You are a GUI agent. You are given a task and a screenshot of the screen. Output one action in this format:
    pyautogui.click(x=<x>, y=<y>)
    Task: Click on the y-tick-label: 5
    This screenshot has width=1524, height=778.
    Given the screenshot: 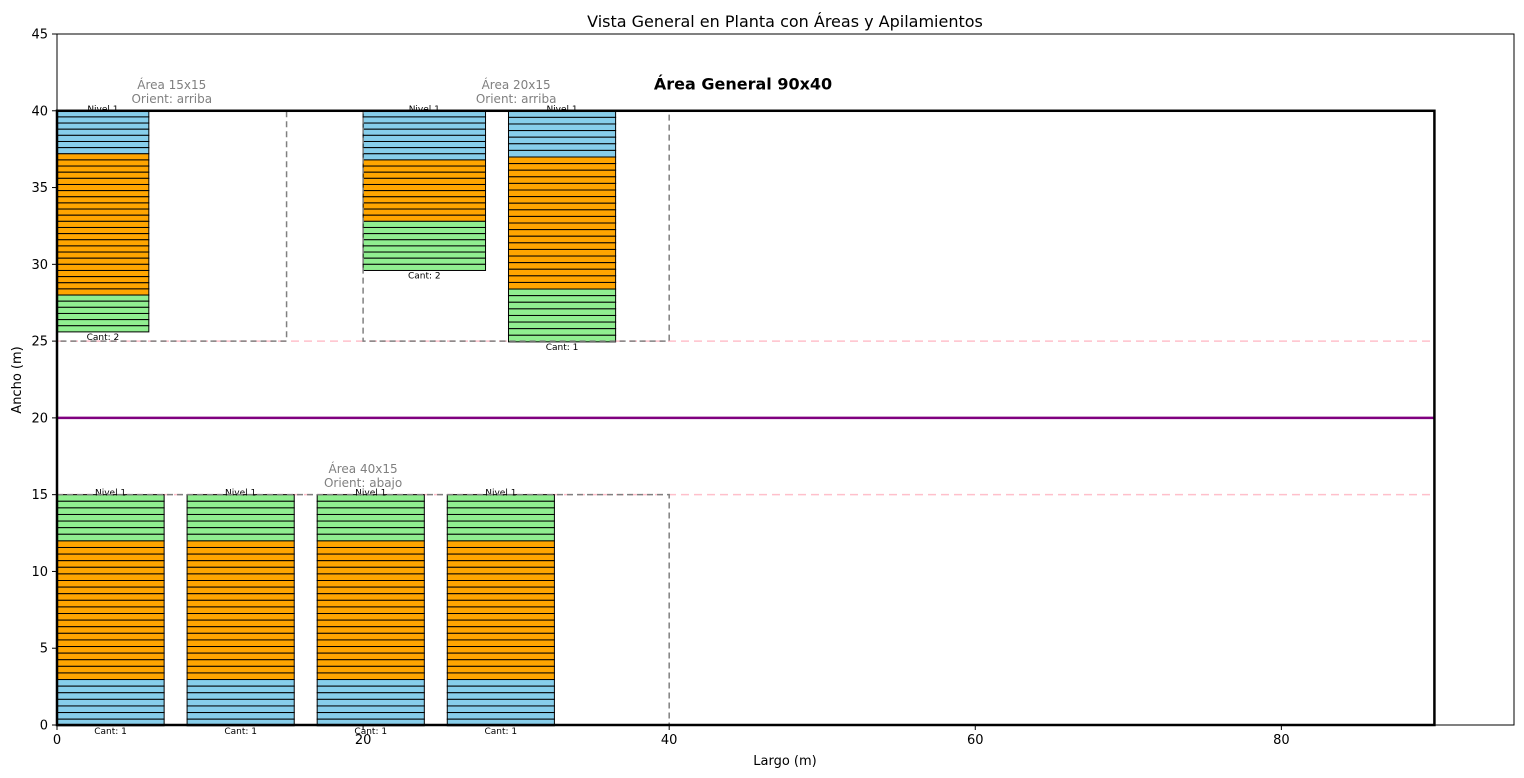 What is the action you would take?
    pyautogui.click(x=44, y=649)
    